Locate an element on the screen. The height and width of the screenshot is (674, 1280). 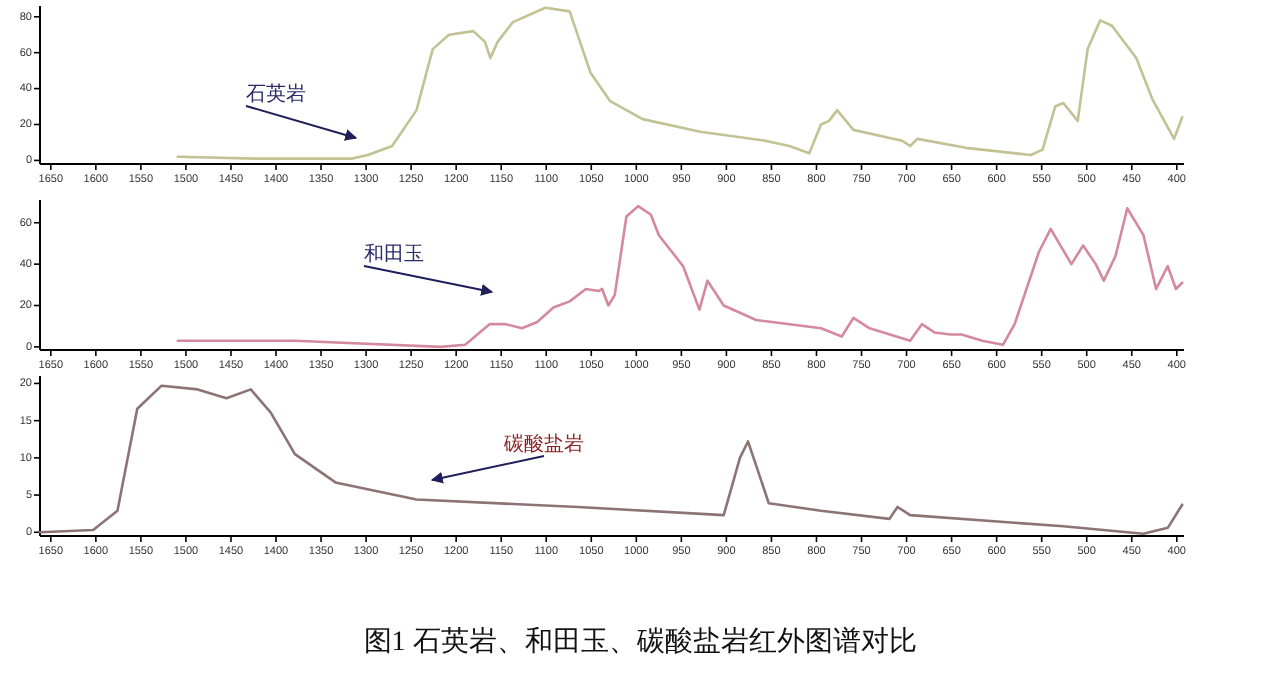
annotation: 和田玉 is located at coordinates (394, 254).